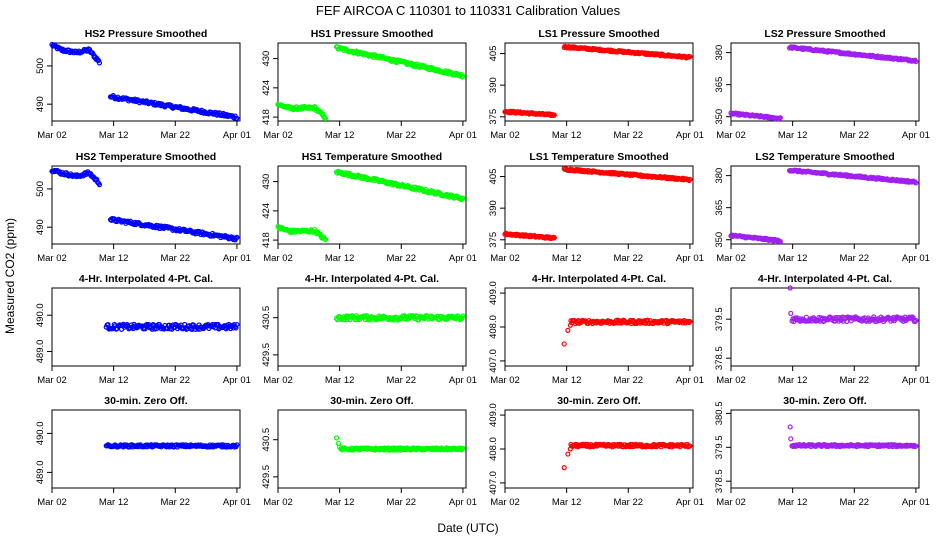 This screenshot has height=540, width=936. What do you see at coordinates (824, 157) in the screenshot?
I see `panel-title: LS2 Temperature Smoothed` at bounding box center [824, 157].